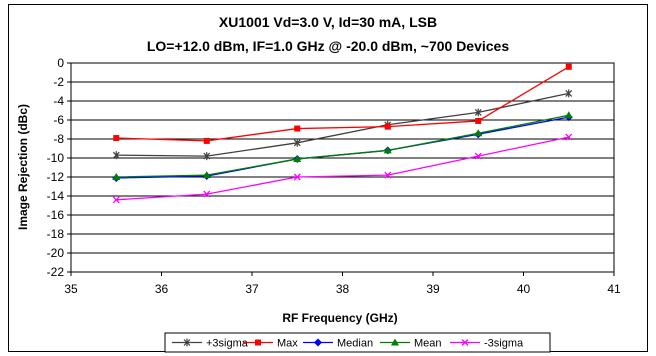 Image resolution: width=656 pixels, height=356 pixels. Describe the element at coordinates (56, 196) in the screenshot. I see `y-tick-label: -14` at that location.